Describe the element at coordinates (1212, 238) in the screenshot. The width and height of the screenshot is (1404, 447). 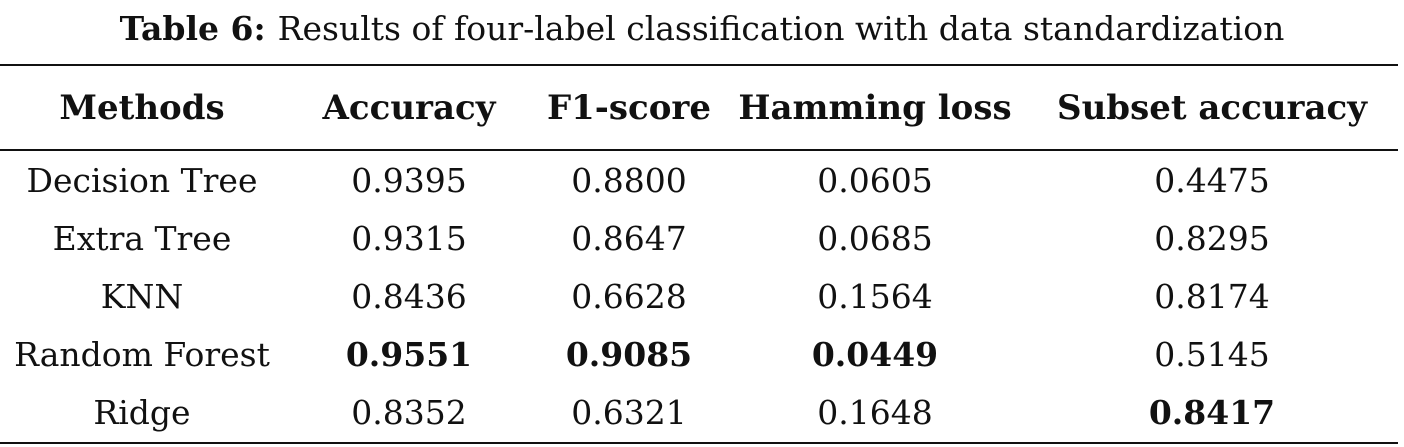
I see `cell-subset-accuracy: 0.8295` at that location.